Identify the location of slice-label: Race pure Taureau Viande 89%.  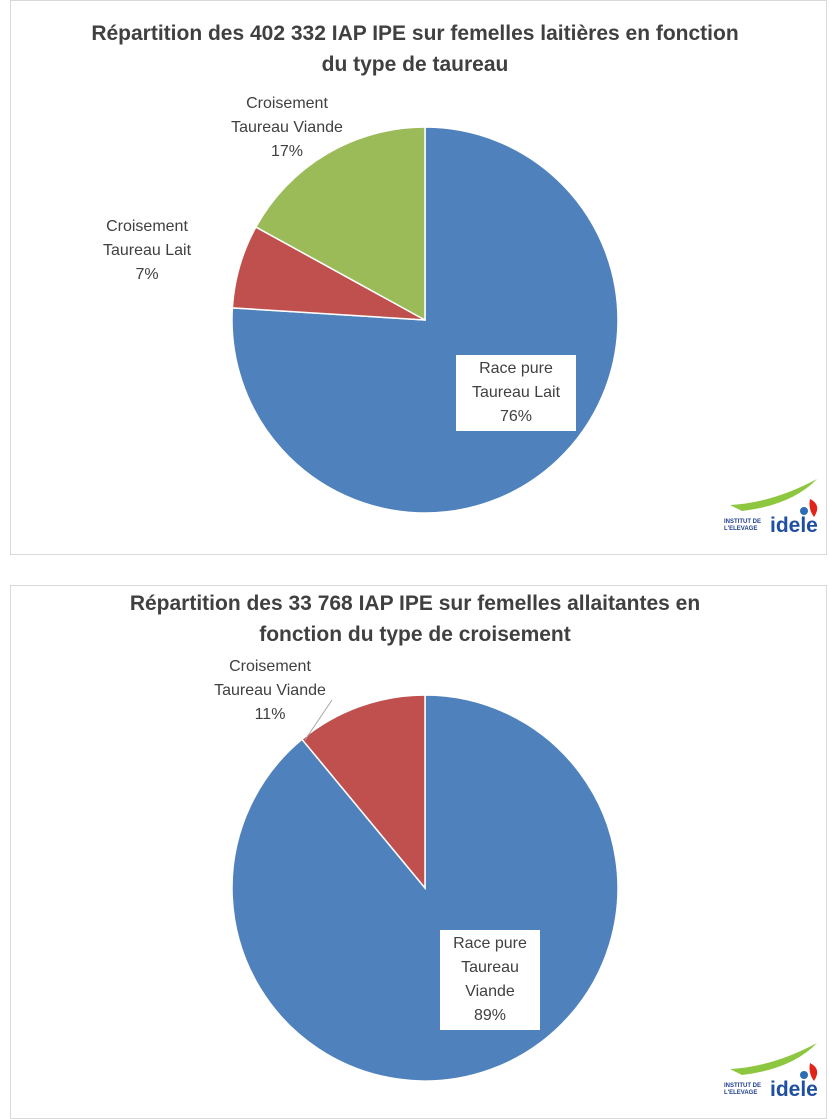
(490, 980).